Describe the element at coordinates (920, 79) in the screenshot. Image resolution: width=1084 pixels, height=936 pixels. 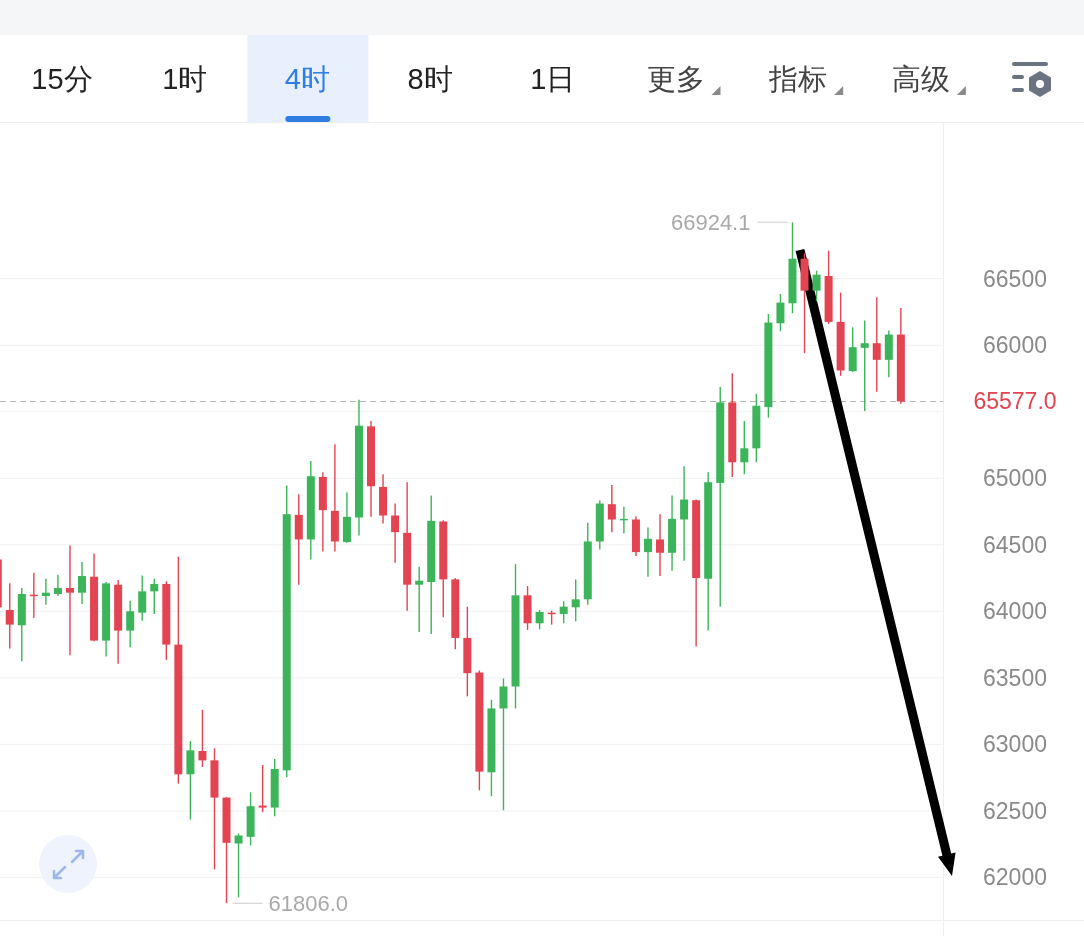
I see `text: 高级` at that location.